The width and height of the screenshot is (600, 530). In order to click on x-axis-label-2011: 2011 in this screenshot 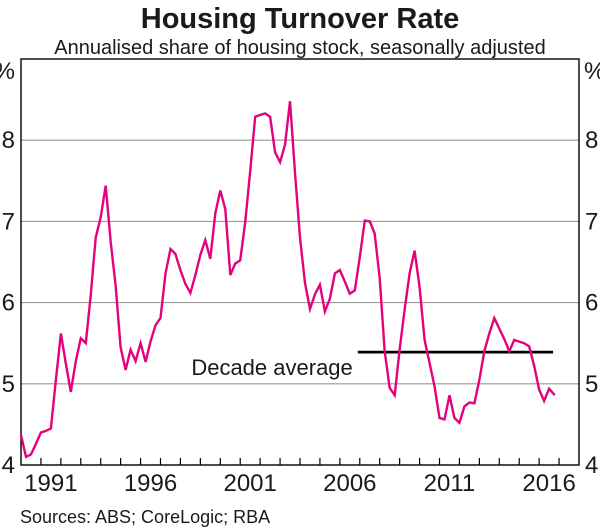, I will do `click(450, 483)`.